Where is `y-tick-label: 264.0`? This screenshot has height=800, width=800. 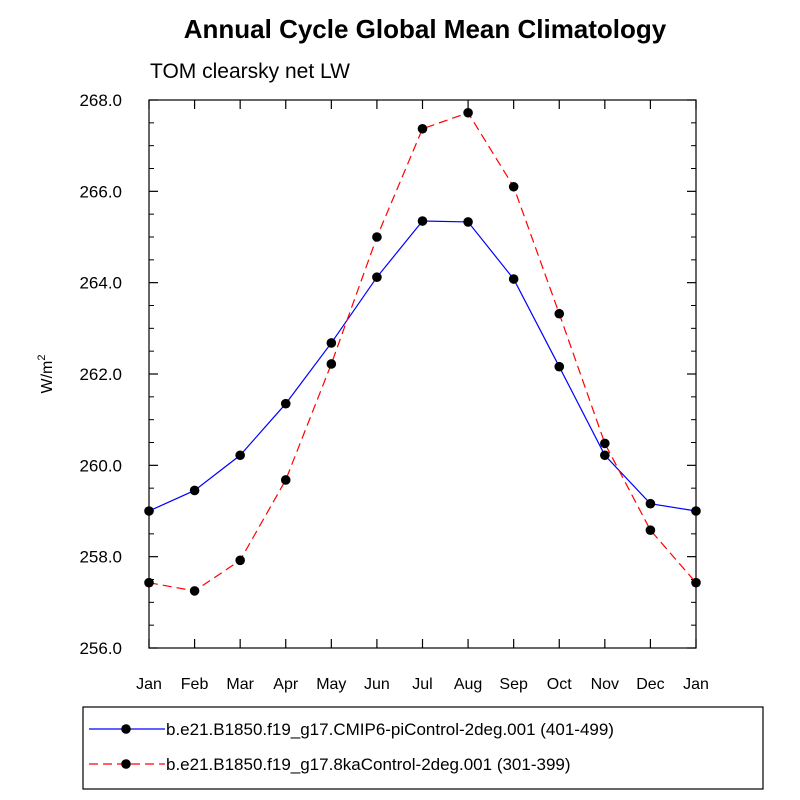 y-tick-label: 264.0 is located at coordinates (100, 283).